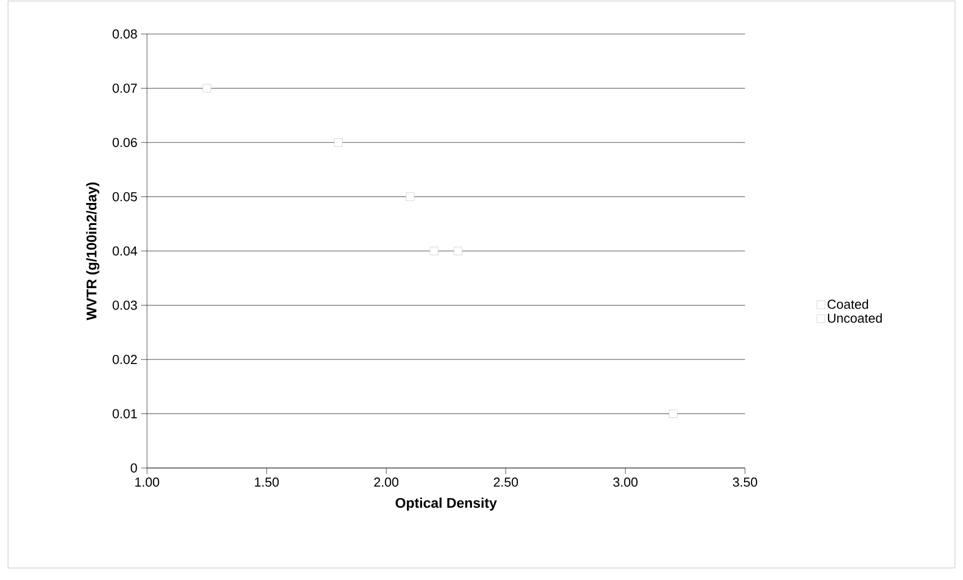 Image resolution: width=963 pixels, height=580 pixels. Describe the element at coordinates (124, 197) in the screenshot. I see `y-tick-label: 0.05` at that location.